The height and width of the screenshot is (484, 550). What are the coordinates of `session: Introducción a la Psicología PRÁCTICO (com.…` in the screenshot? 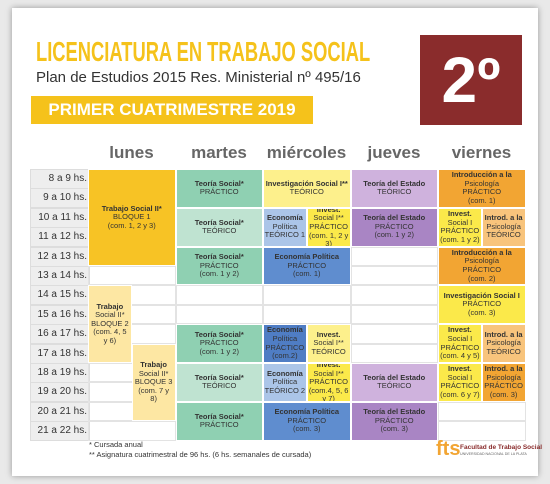 It's located at (482, 266).